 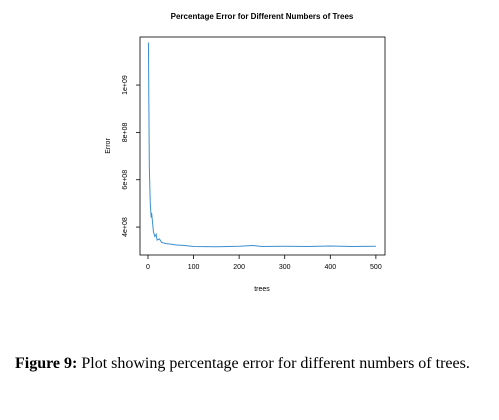 I want to click on x-tick-label: 200, so click(x=239, y=267).